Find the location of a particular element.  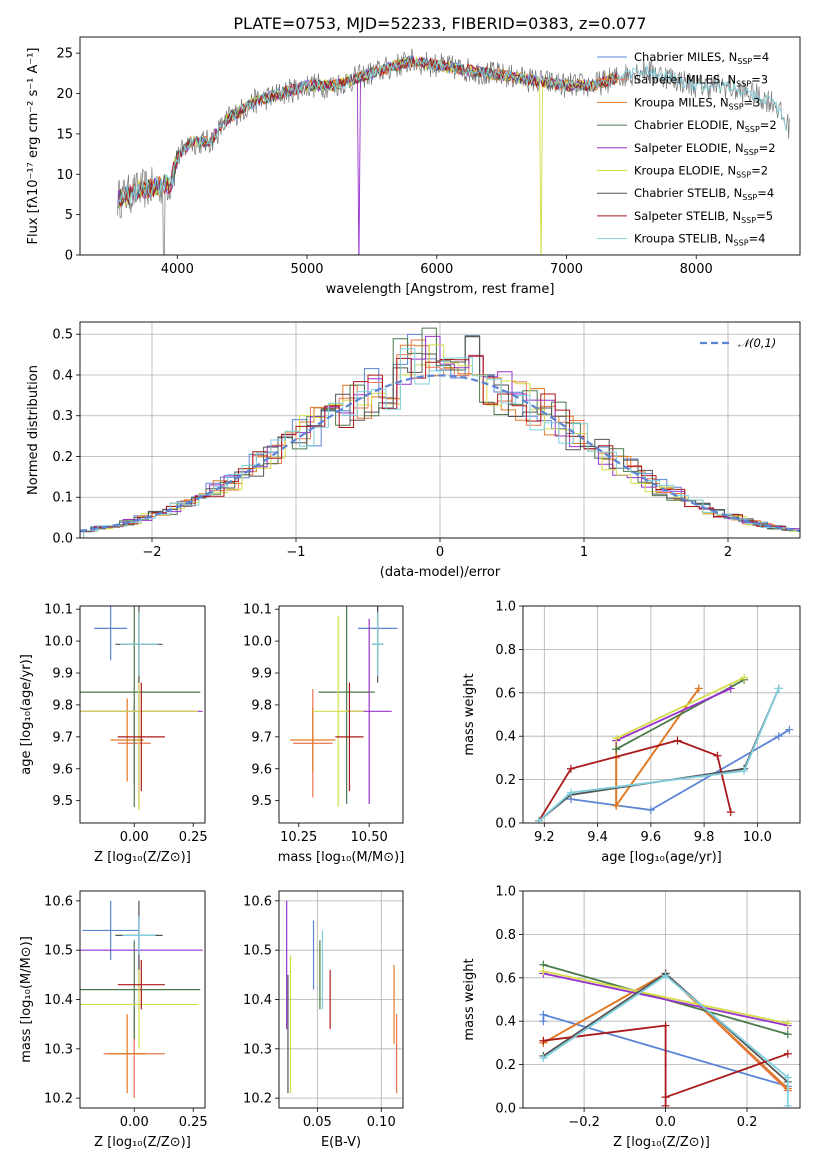

y-tick-label: 10.6 is located at coordinates (257, 901).